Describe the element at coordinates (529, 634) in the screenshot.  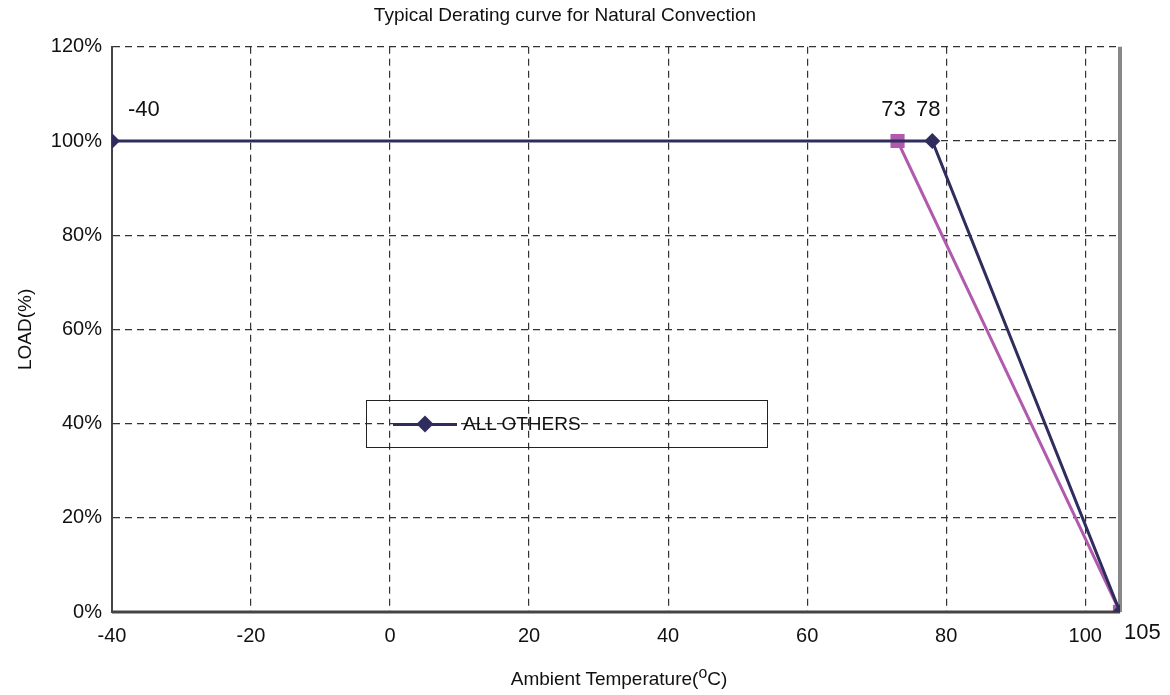
I see `x-tick-label: 20` at that location.